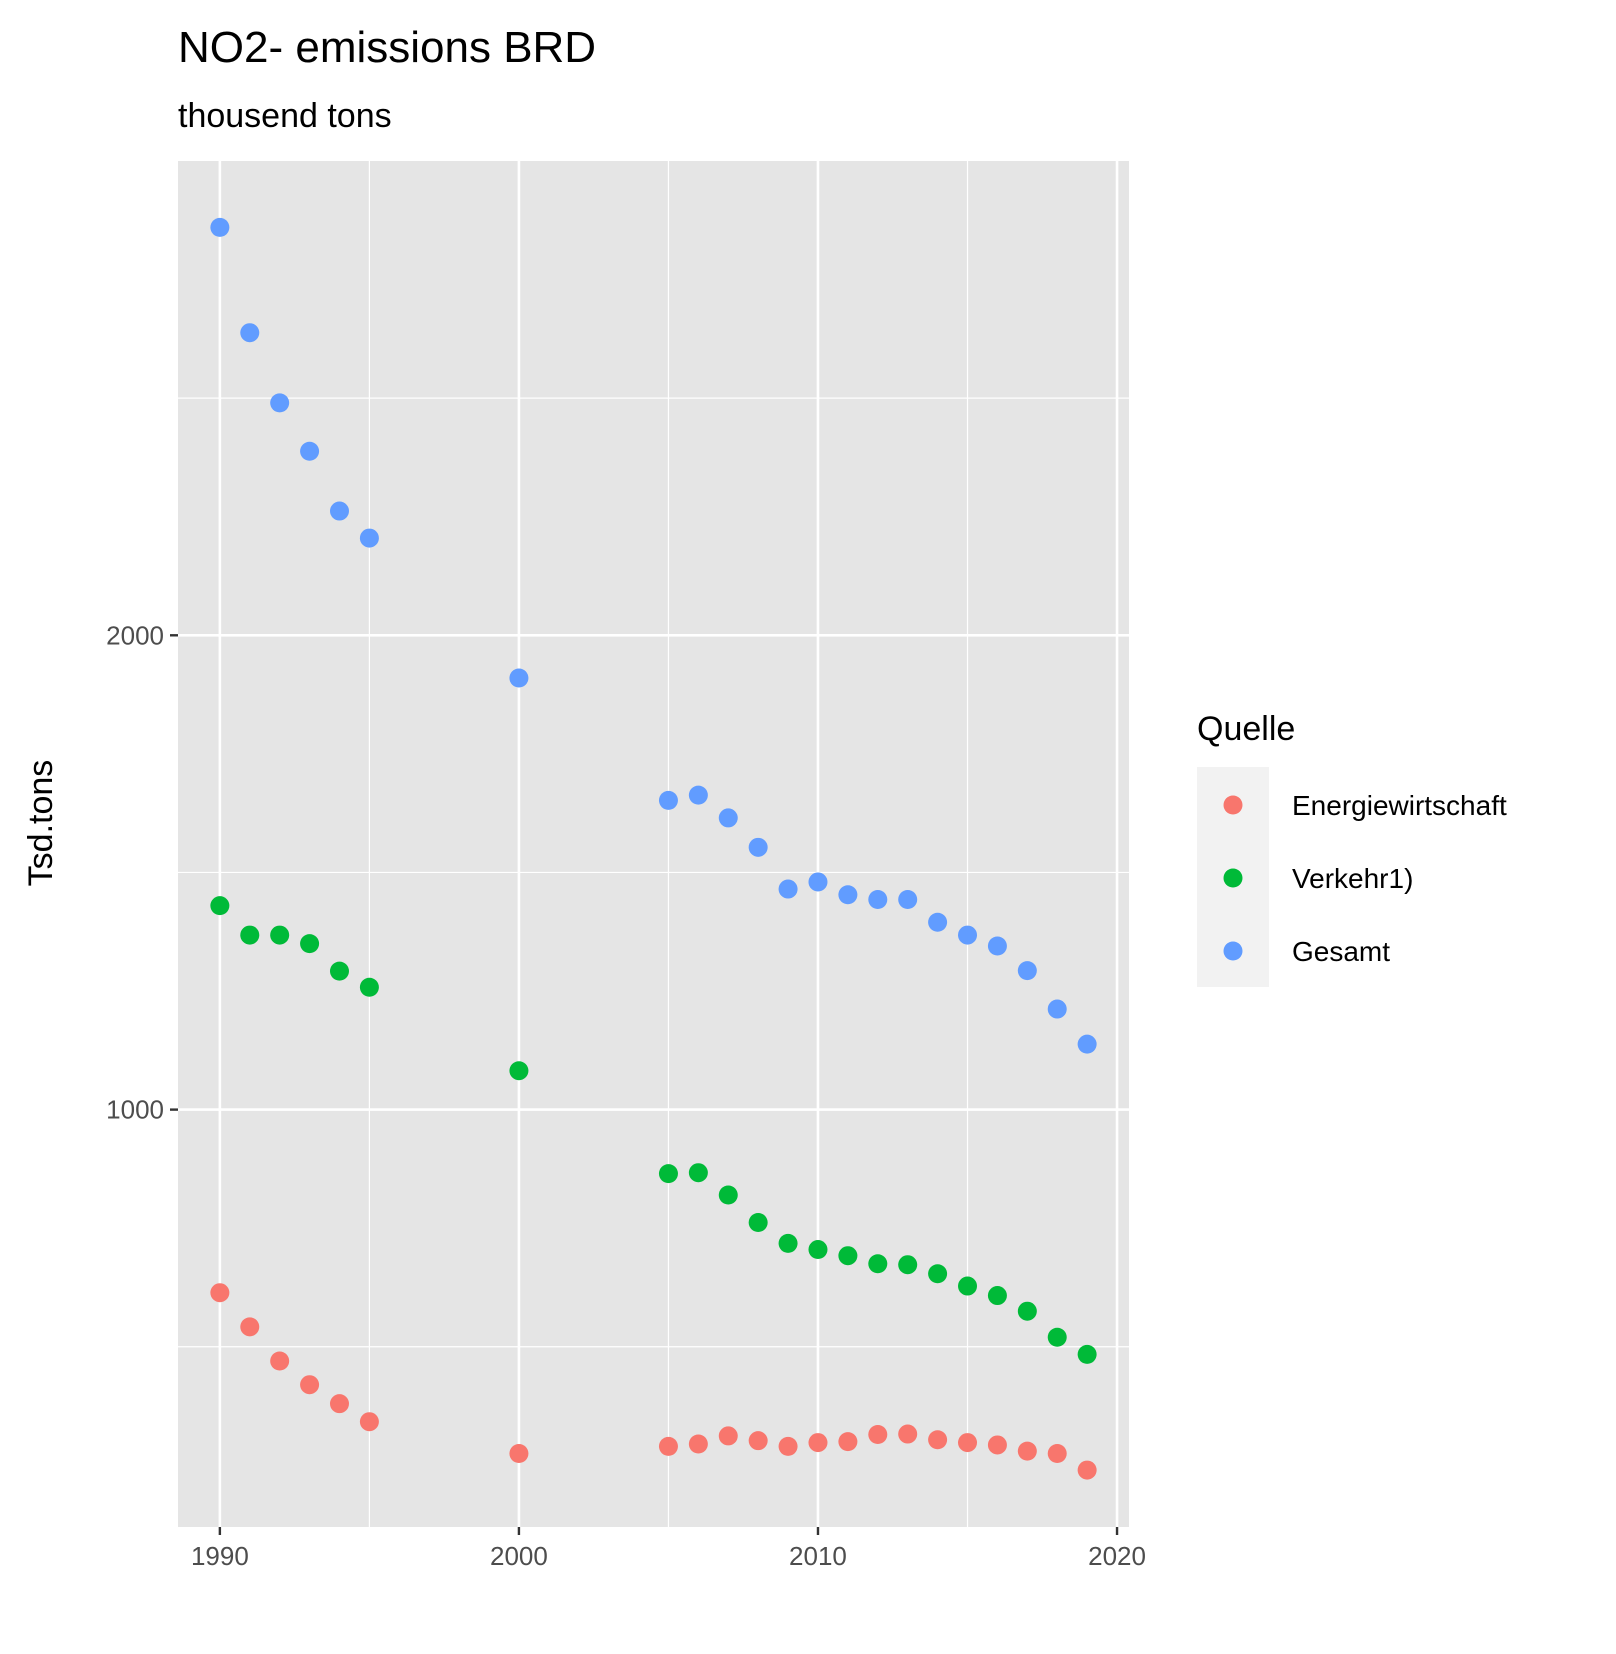 The width and height of the screenshot is (1616, 1654). What do you see at coordinates (285, 116) in the screenshot?
I see `chart-subtitle: thousend tons` at bounding box center [285, 116].